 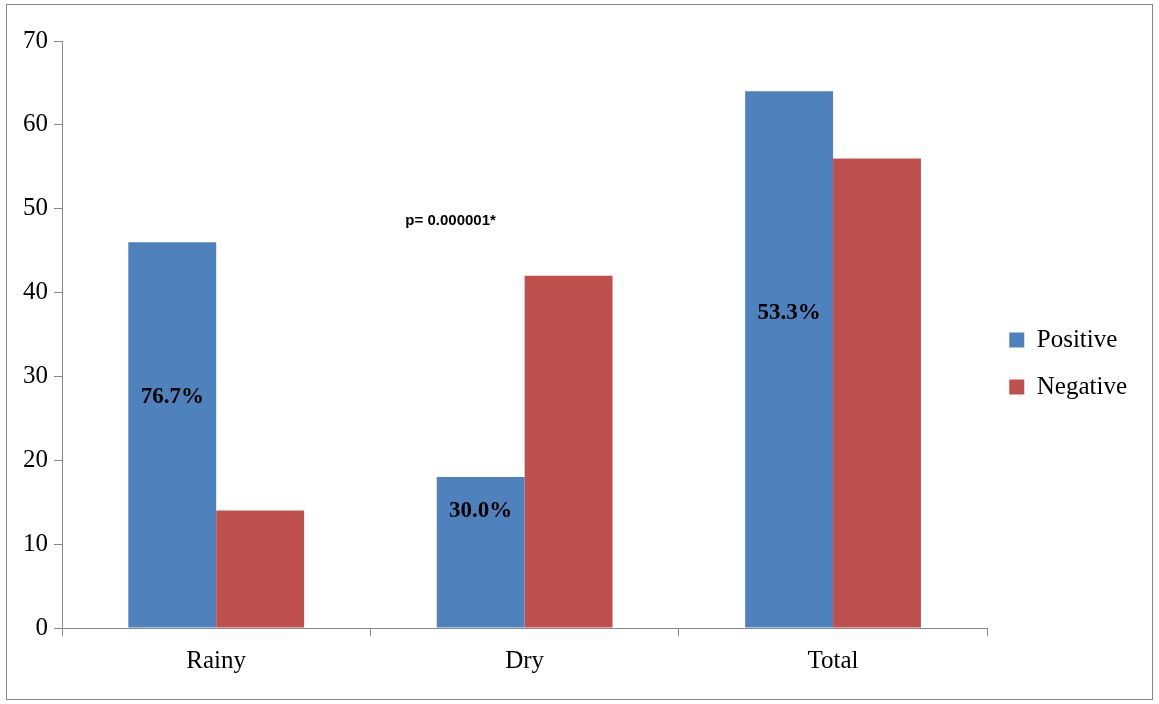 What do you see at coordinates (41, 626) in the screenshot?
I see `y-tick-label: 0` at bounding box center [41, 626].